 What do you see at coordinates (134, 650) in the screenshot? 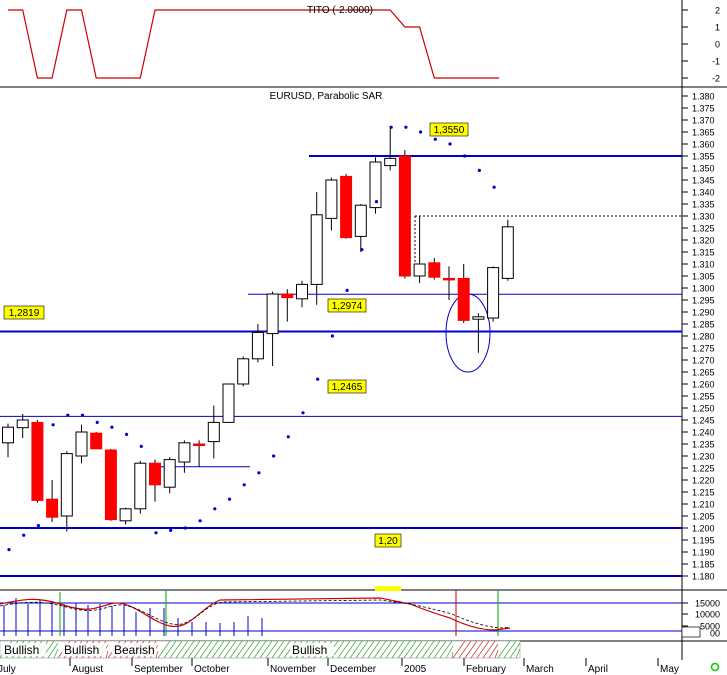
I see `trend-label: Bearish` at bounding box center [134, 650].